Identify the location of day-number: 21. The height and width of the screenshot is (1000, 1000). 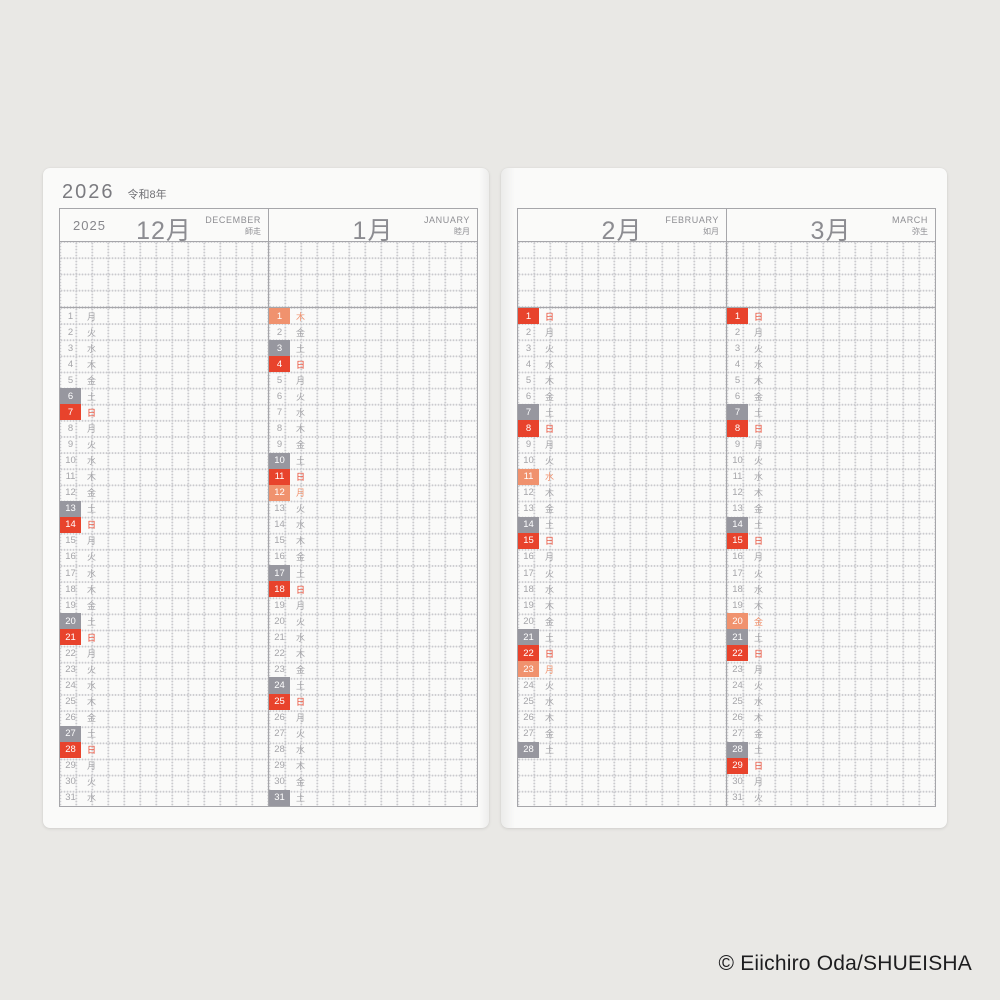
(528, 637).